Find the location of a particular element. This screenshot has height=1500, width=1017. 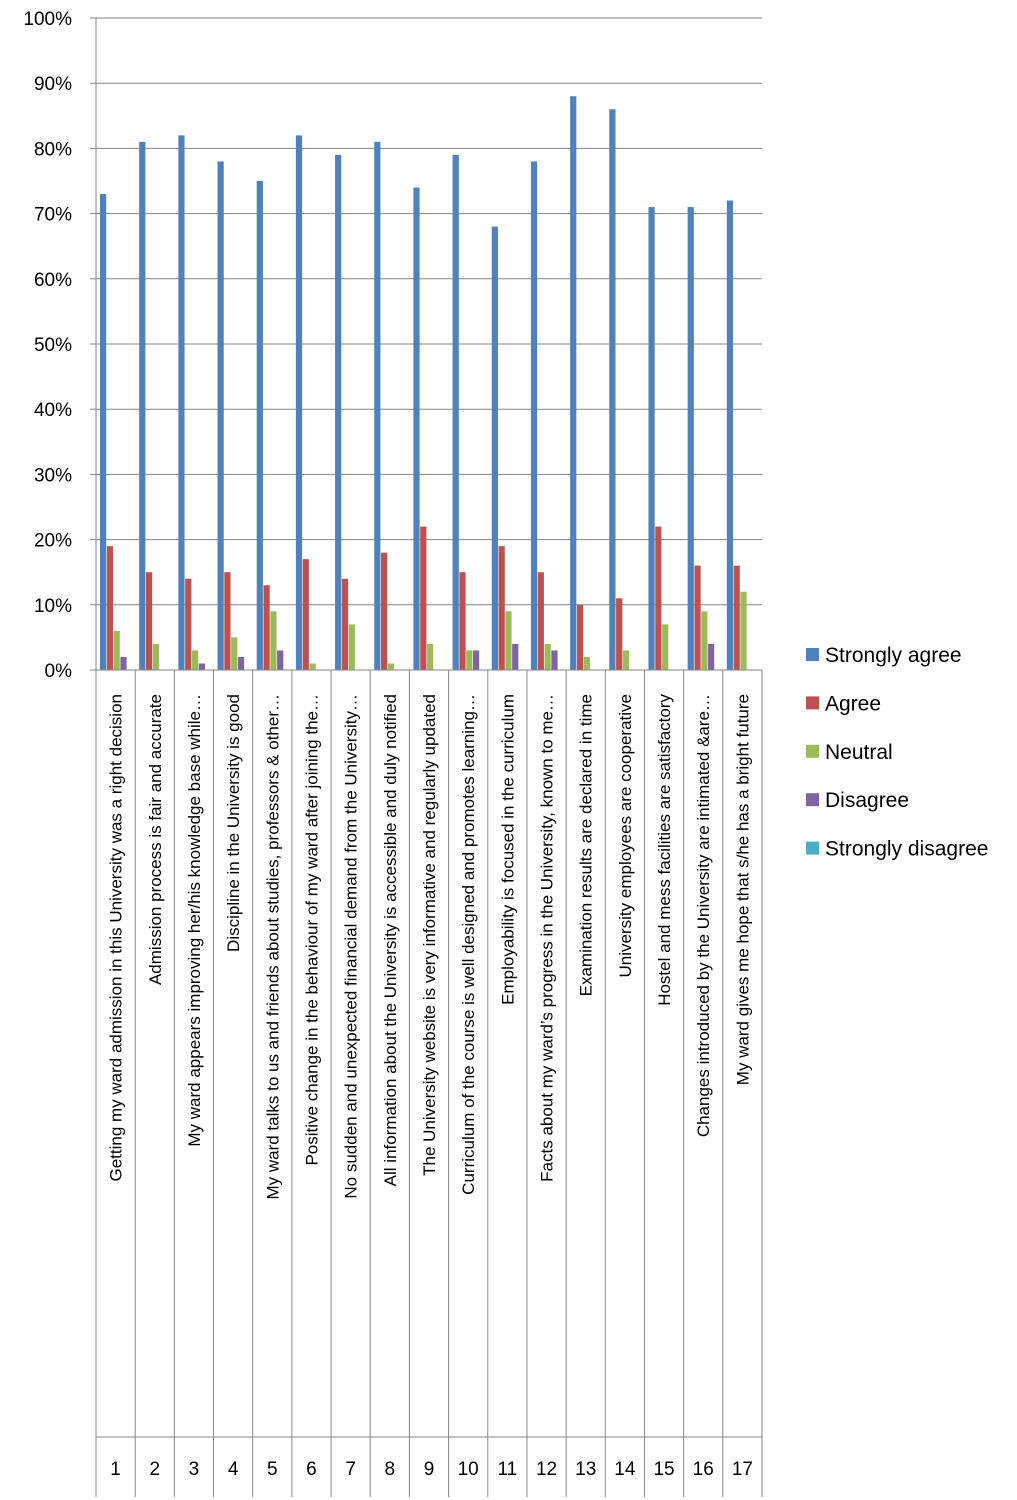

y-axis-tick-labels: 0% 10% 20% 30% 40% 50% 60% 70% 80% 90% 100% is located at coordinates (47, 345).